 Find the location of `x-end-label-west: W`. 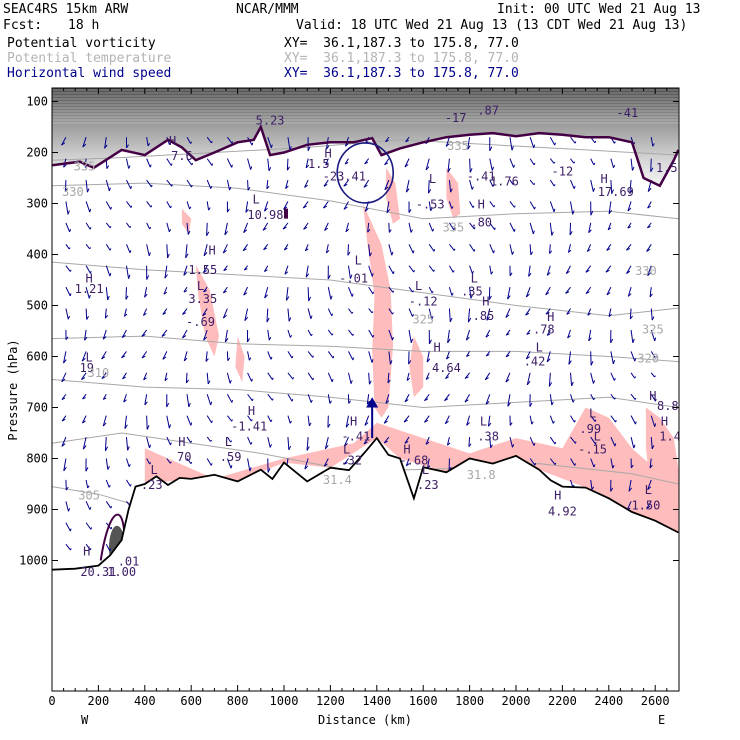

x-end-label-west: W is located at coordinates (85, 720).